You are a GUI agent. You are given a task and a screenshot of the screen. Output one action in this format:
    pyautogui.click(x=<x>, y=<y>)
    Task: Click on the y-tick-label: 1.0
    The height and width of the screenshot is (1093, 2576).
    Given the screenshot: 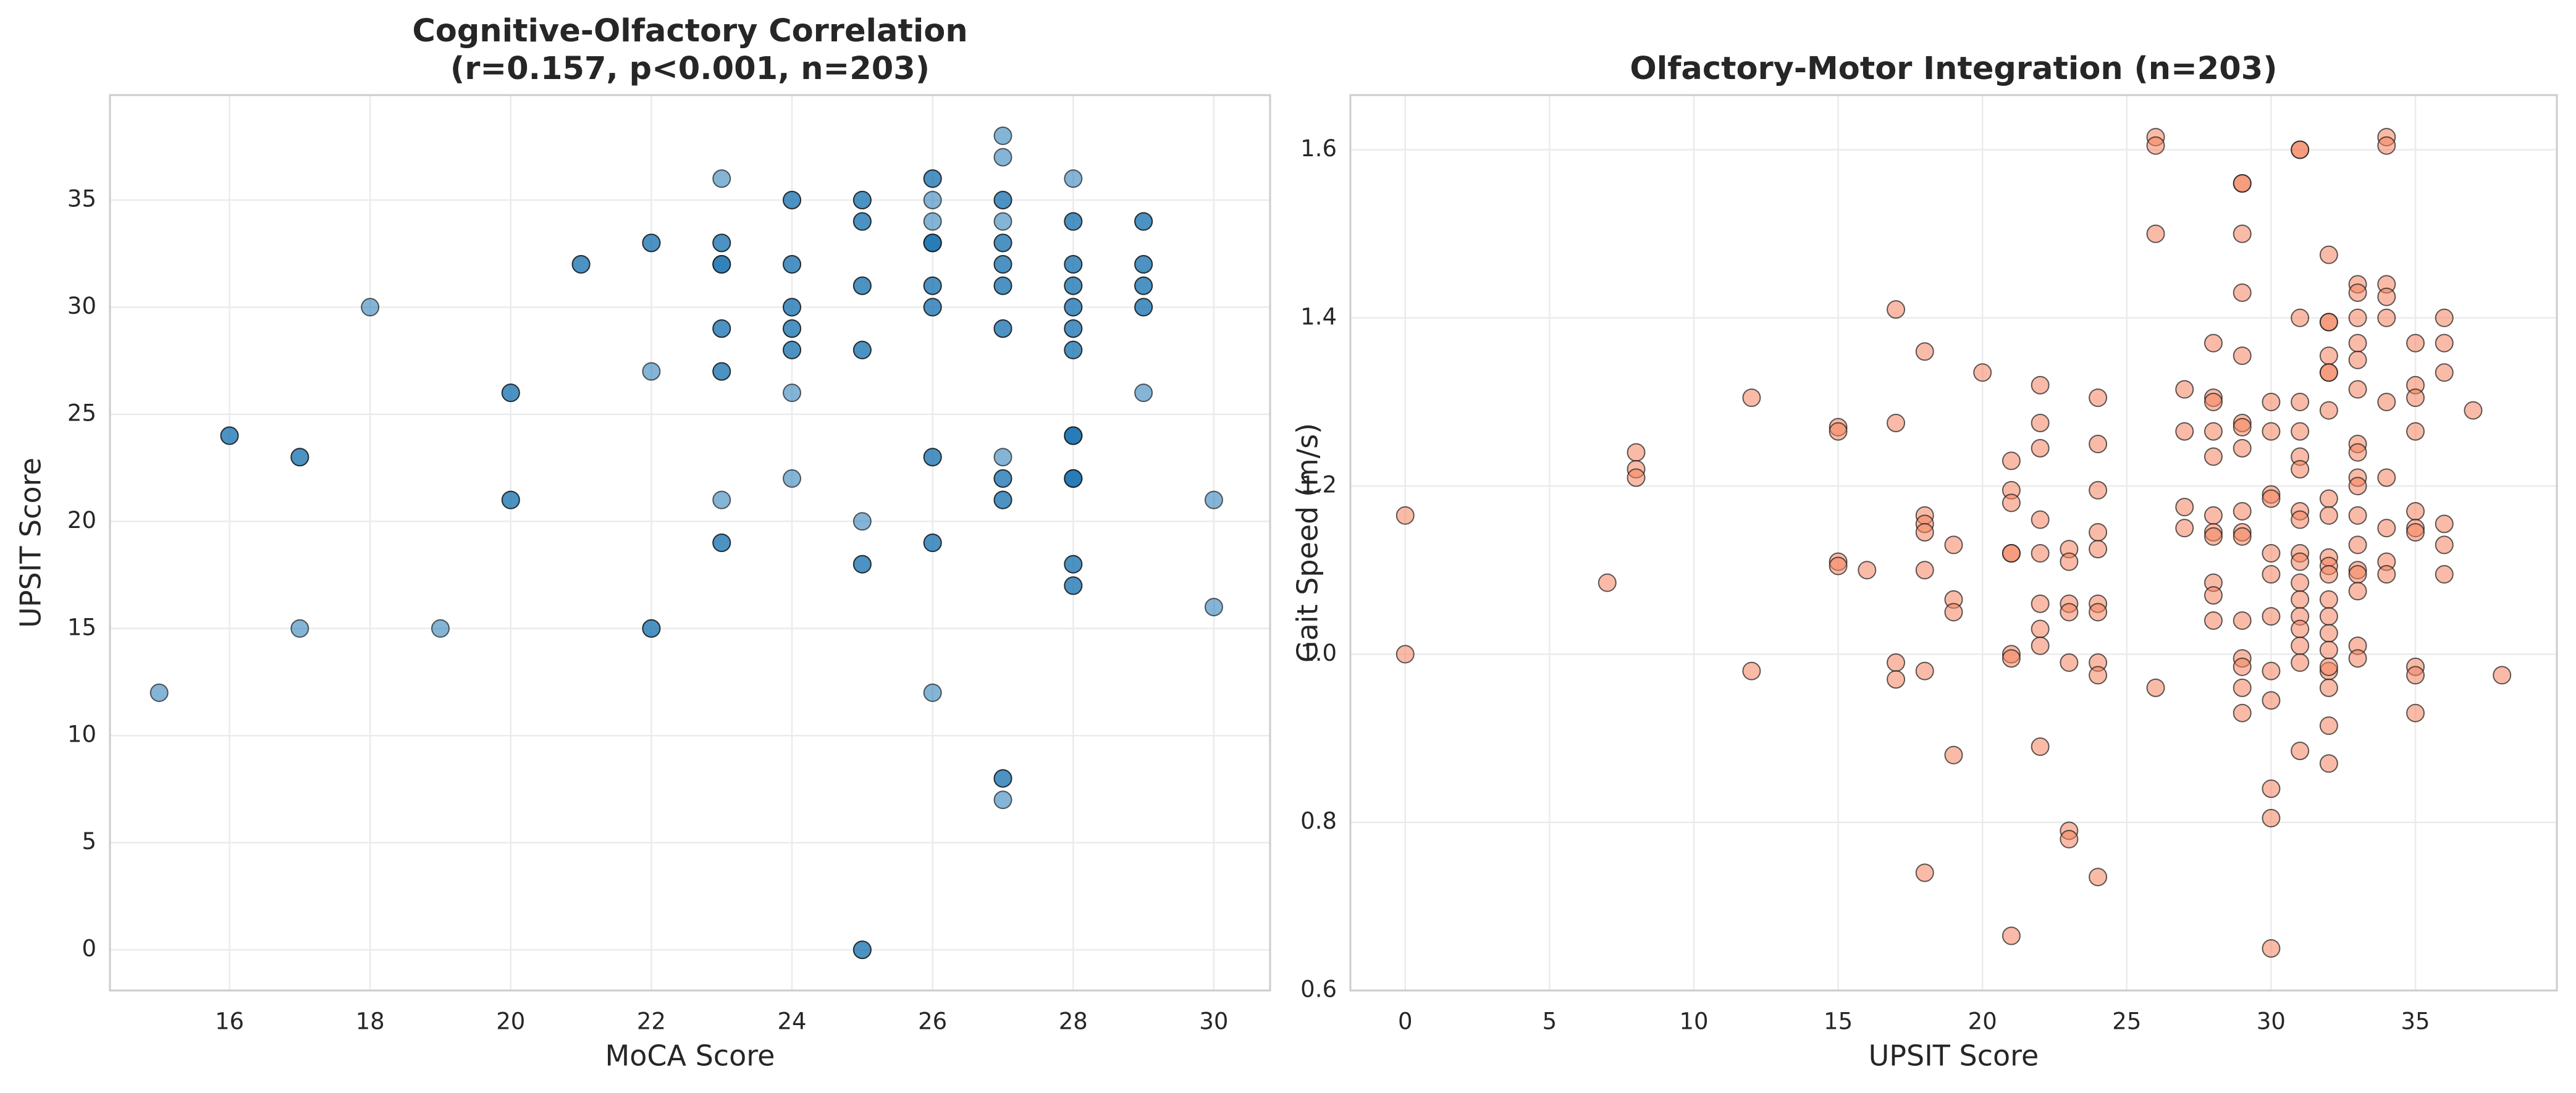 What is the action you would take?
    pyautogui.click(x=1318, y=653)
    